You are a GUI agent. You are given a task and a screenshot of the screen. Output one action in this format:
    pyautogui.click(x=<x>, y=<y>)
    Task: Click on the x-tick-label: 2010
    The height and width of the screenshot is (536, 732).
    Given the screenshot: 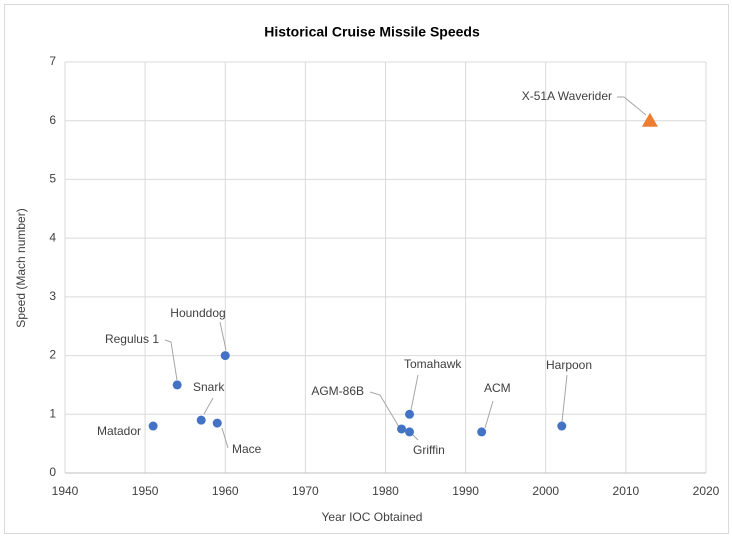 What is the action you would take?
    pyautogui.click(x=626, y=491)
    